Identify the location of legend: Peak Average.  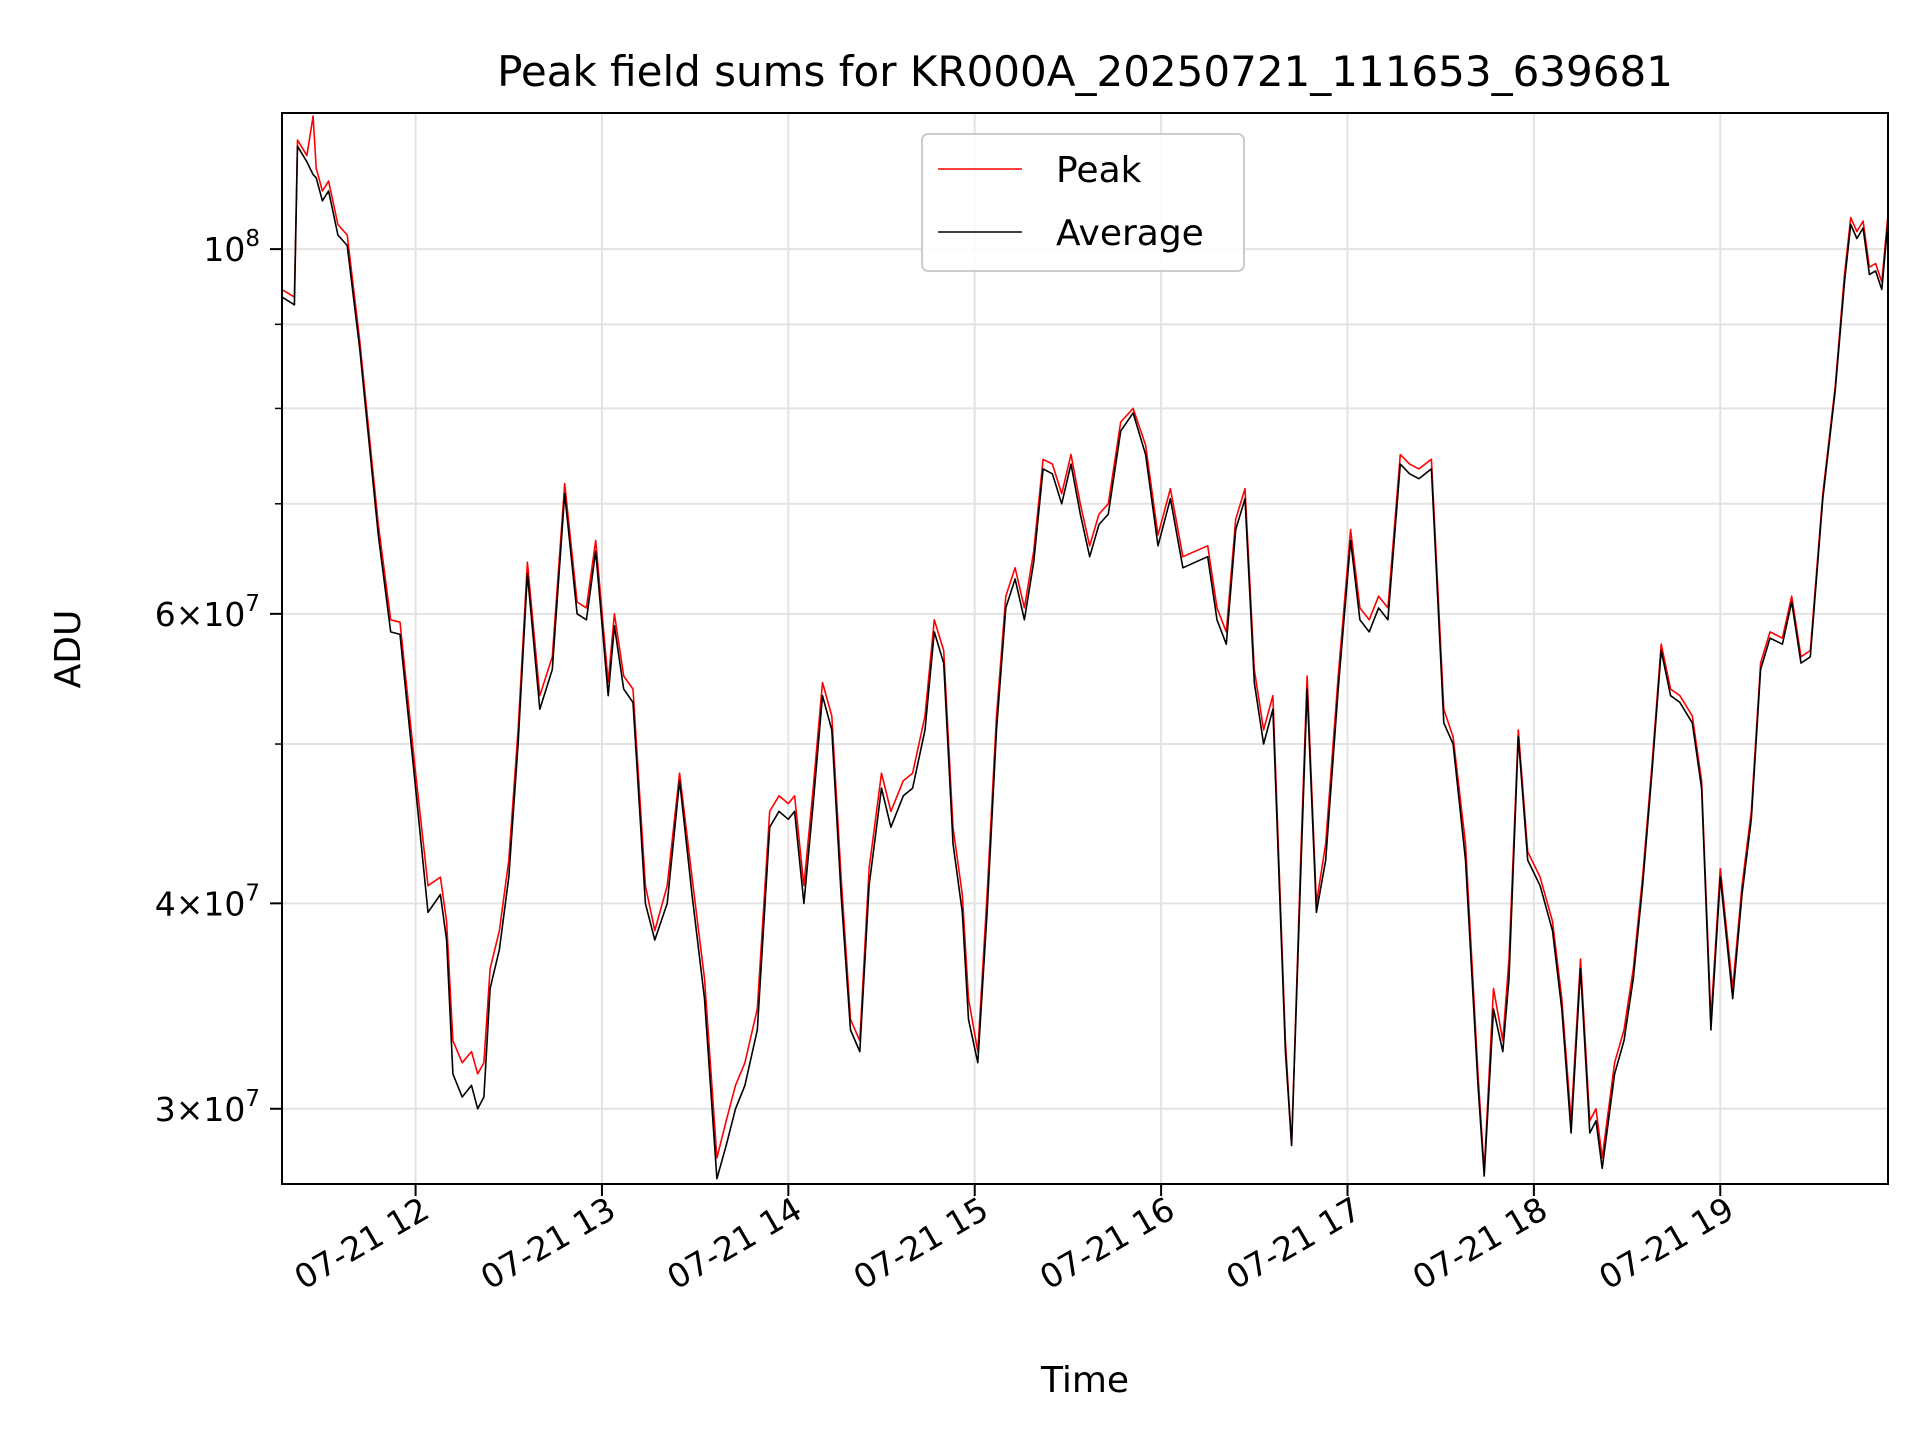
(1083, 202).